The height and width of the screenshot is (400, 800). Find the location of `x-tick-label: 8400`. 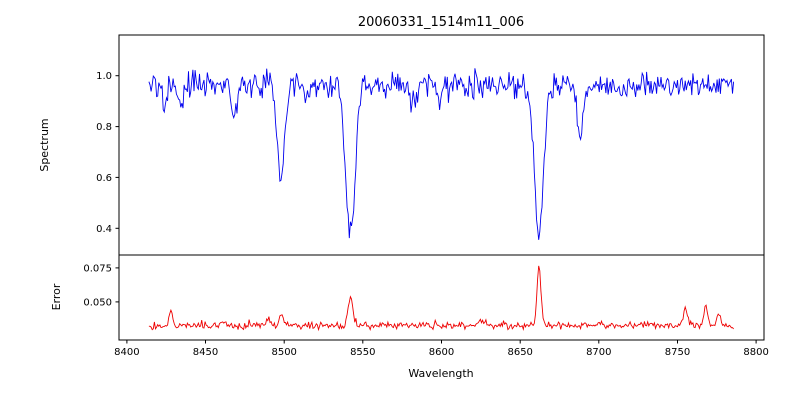

x-tick-label: 8400 is located at coordinates (126, 352).